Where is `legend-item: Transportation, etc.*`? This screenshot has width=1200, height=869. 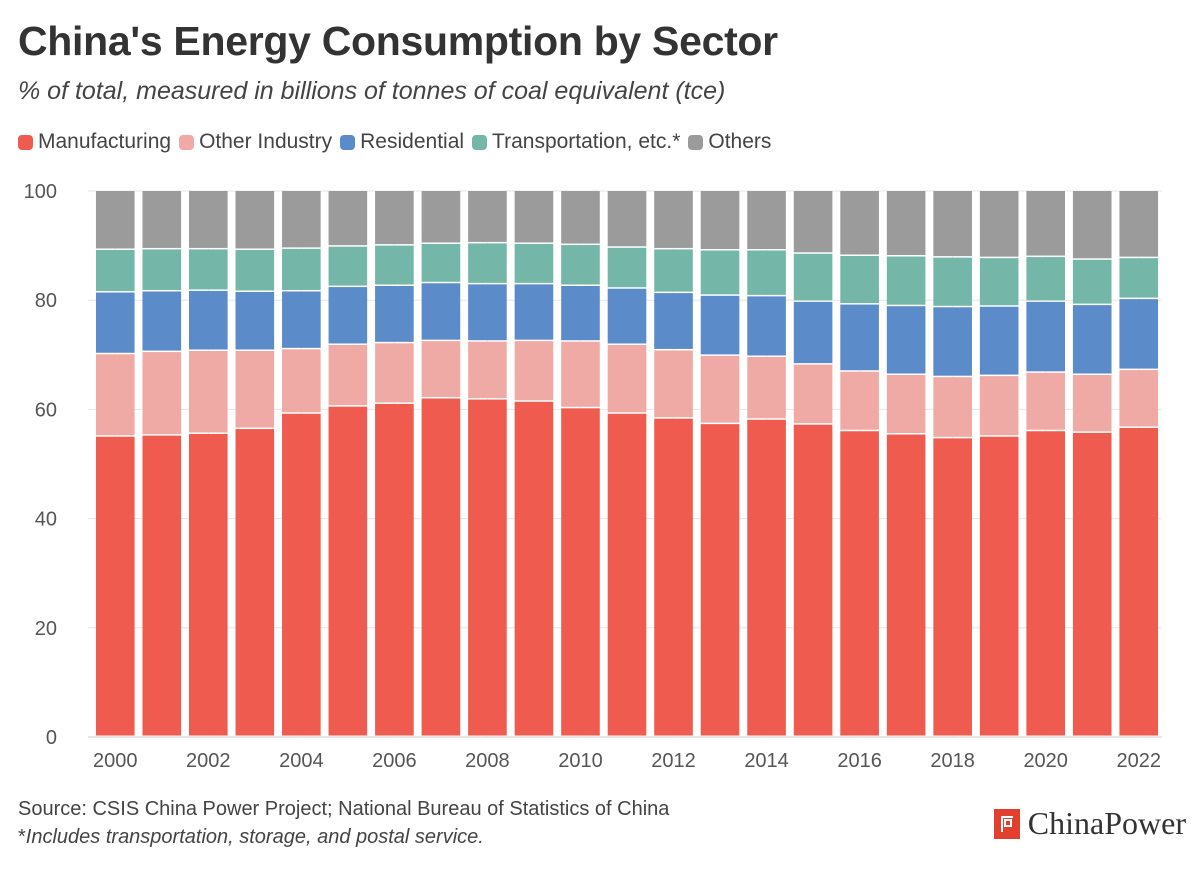
legend-item: Transportation, etc.* is located at coordinates (576, 142).